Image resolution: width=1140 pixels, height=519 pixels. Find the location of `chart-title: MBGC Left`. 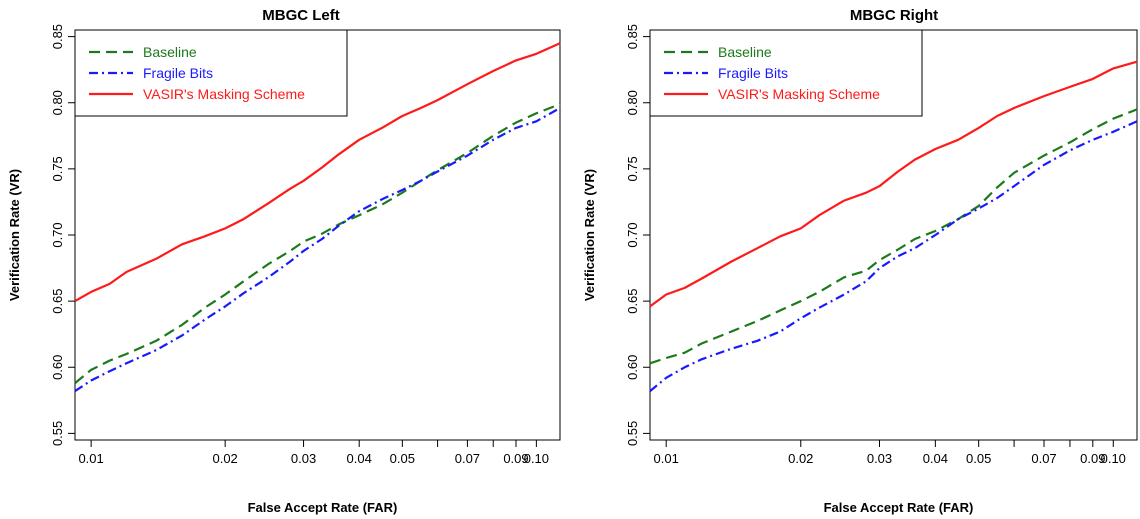

chart-title: MBGC Left is located at coordinates (301, 15).